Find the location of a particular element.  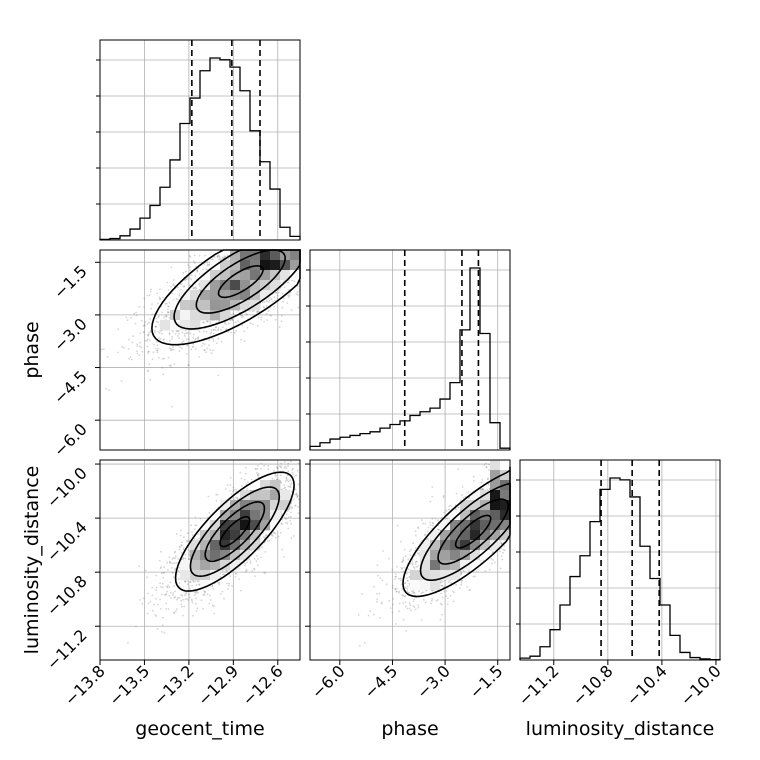

y-tick-label: −3.0 is located at coordinates (70, 334).